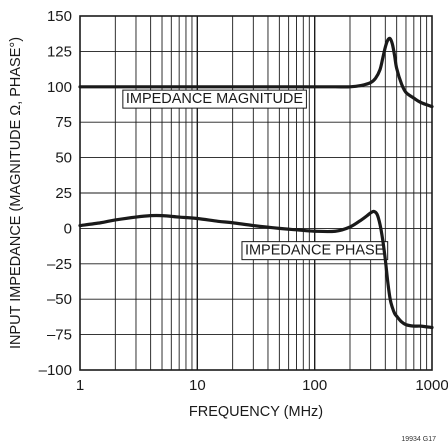 This screenshot has height=445, width=448. I want to click on annotation-magnitude-box, so click(214, 99).